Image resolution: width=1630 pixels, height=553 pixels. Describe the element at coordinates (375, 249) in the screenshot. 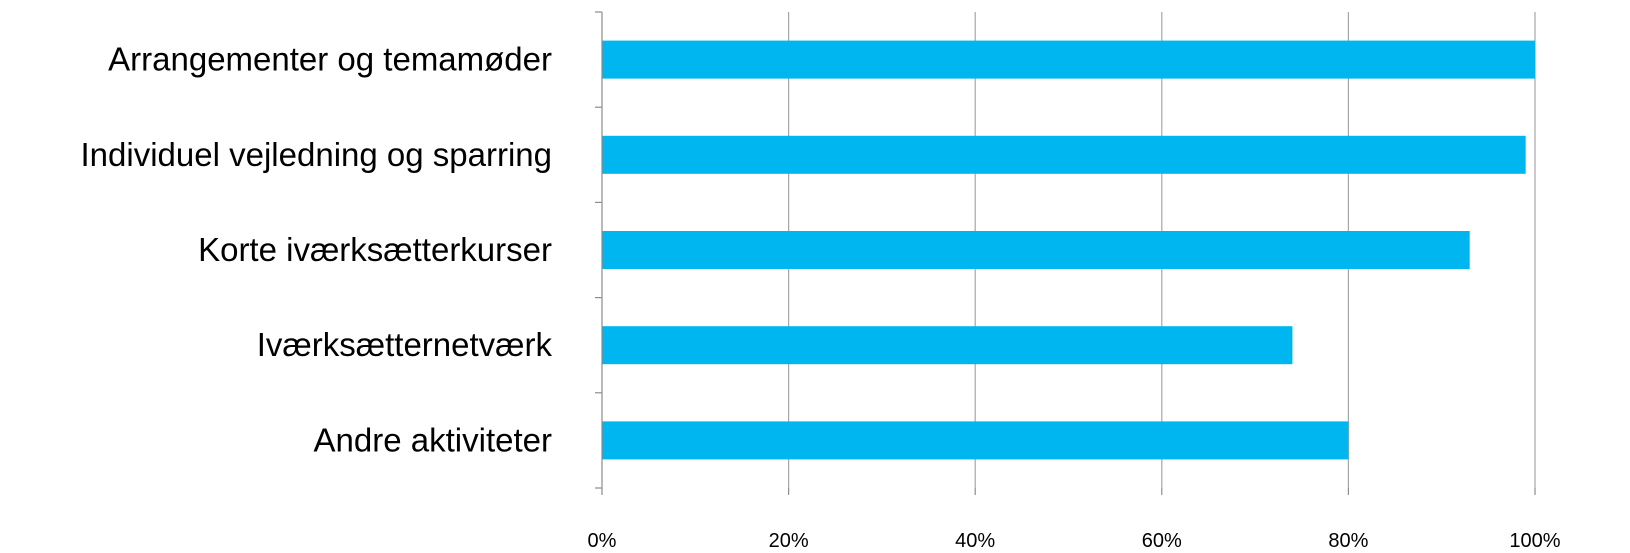

I see `category-label: Korte iværksætterkurser` at that location.